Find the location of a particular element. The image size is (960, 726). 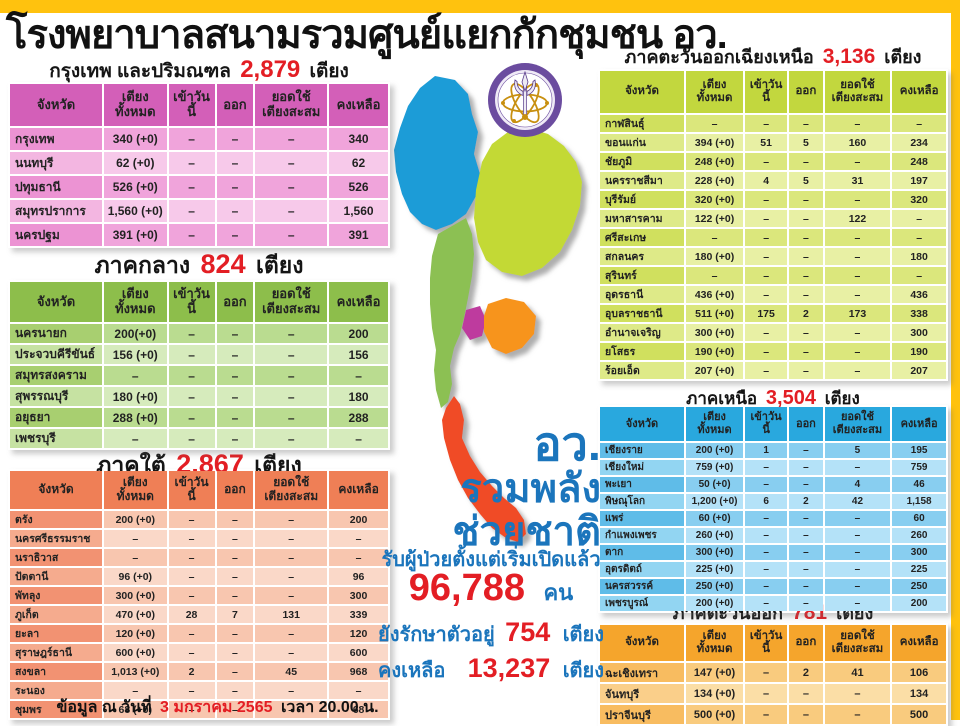

value-cell: 300 (+0) is located at coordinates (715, 552).